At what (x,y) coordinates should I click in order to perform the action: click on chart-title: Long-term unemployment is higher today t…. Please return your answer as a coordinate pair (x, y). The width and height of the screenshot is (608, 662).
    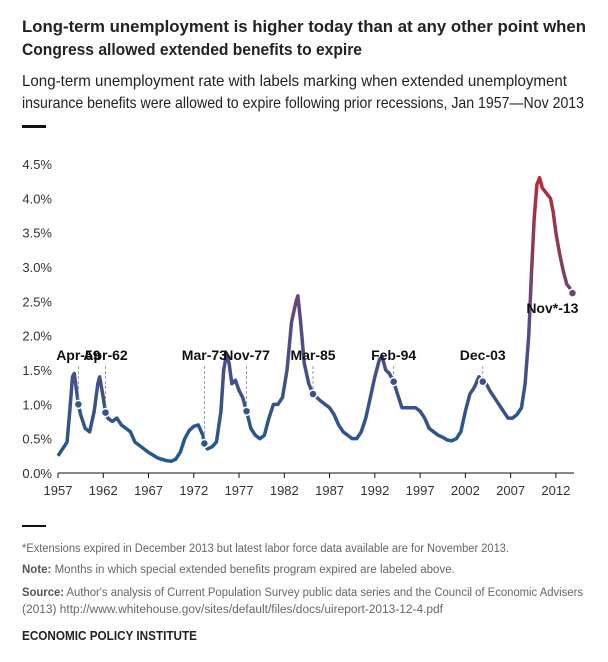
    Looking at the image, I should click on (304, 26).